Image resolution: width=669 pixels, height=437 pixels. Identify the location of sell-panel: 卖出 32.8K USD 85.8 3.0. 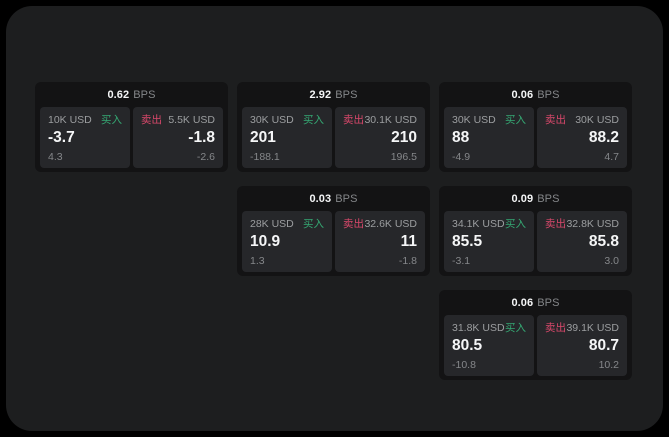
(582, 241).